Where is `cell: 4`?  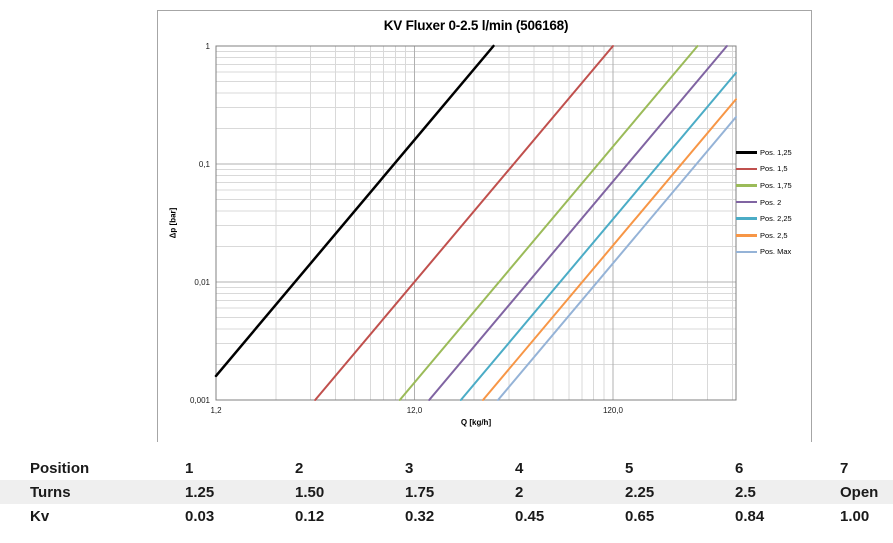
cell: 4 is located at coordinates (519, 468).